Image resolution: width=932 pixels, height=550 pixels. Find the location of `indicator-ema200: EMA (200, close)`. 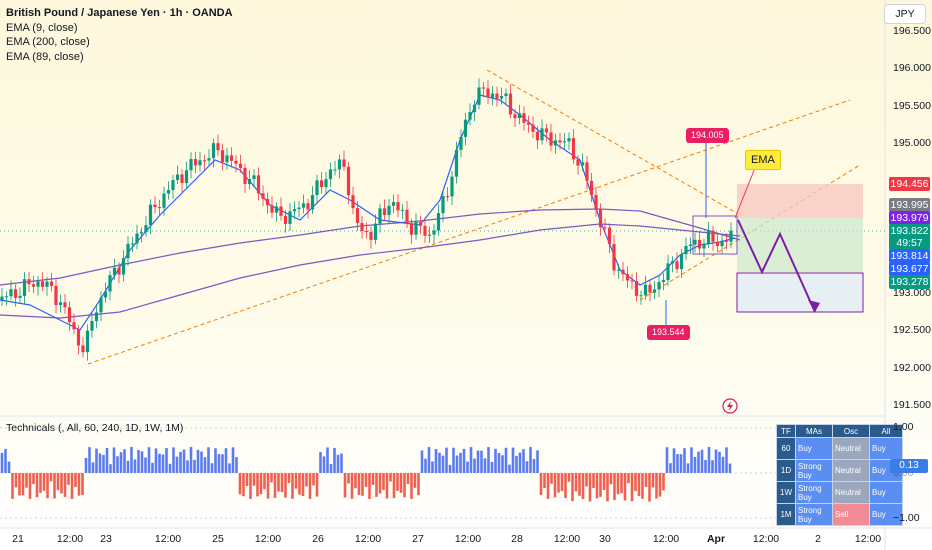

indicator-ema200: EMA (200, close) is located at coordinates (48, 42).